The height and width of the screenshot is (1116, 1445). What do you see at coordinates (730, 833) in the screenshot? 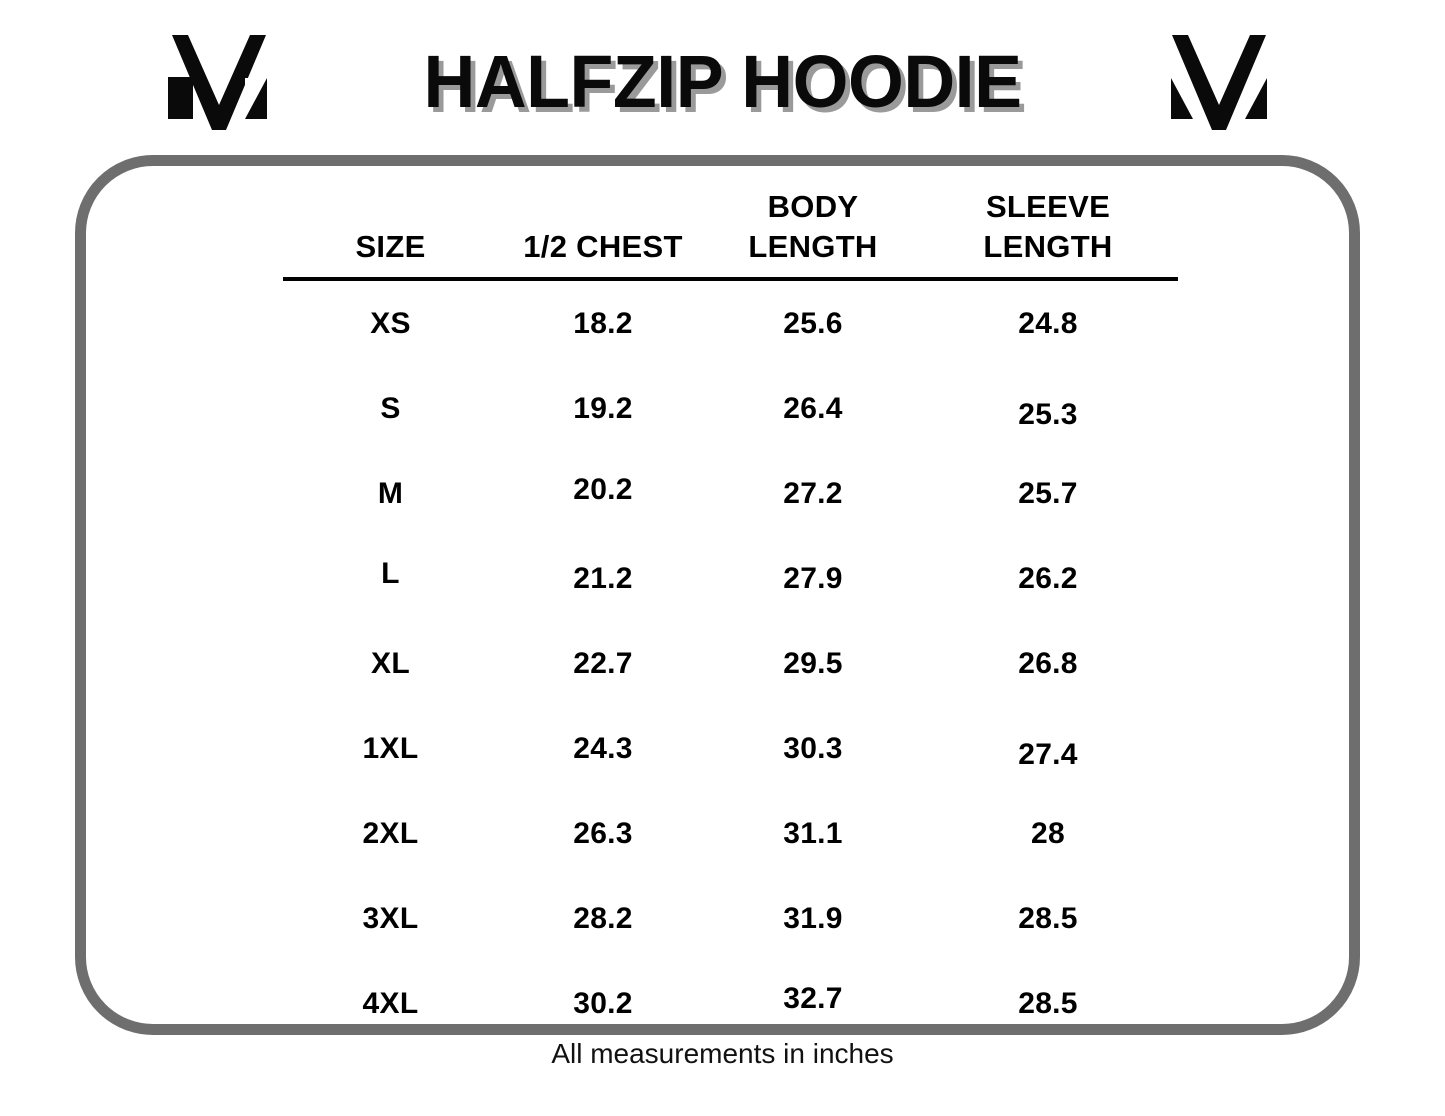
I see `table-row: 2XL 26.3 31.1 28` at bounding box center [730, 833].